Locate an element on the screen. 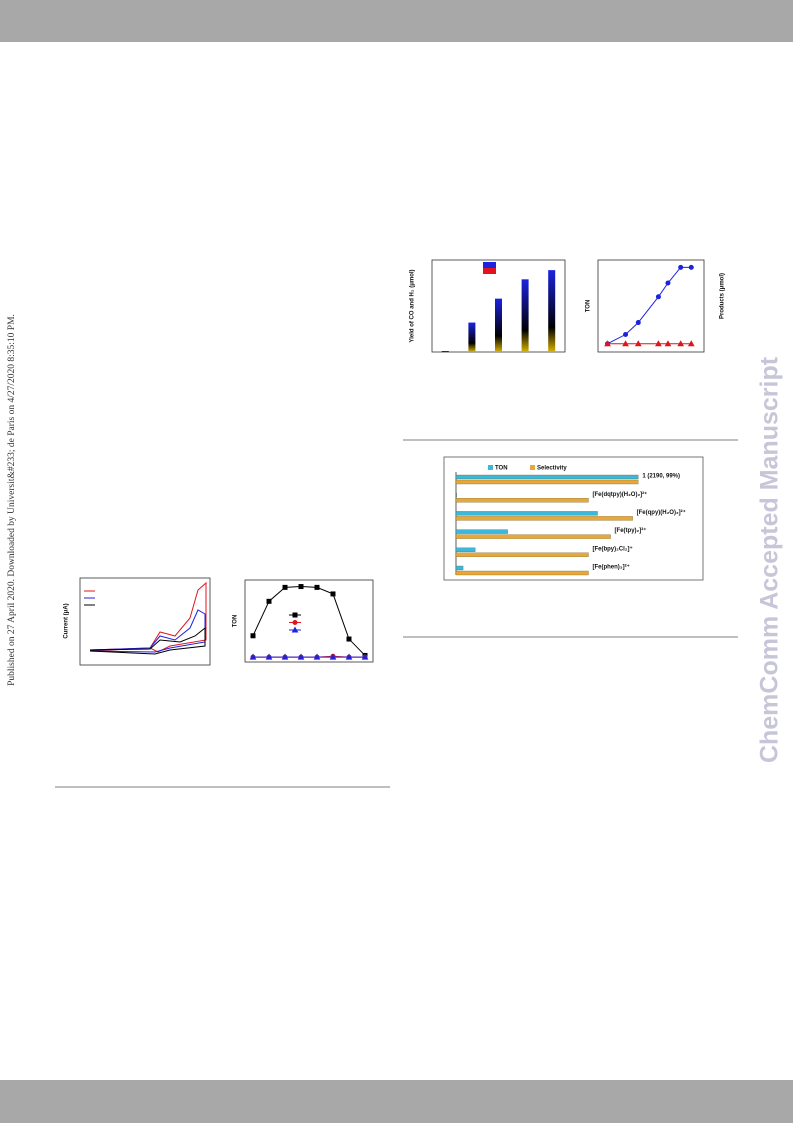 The width and height of the screenshot is (793, 1123). y-axis-label: Current (μA) is located at coordinates (67, 620).